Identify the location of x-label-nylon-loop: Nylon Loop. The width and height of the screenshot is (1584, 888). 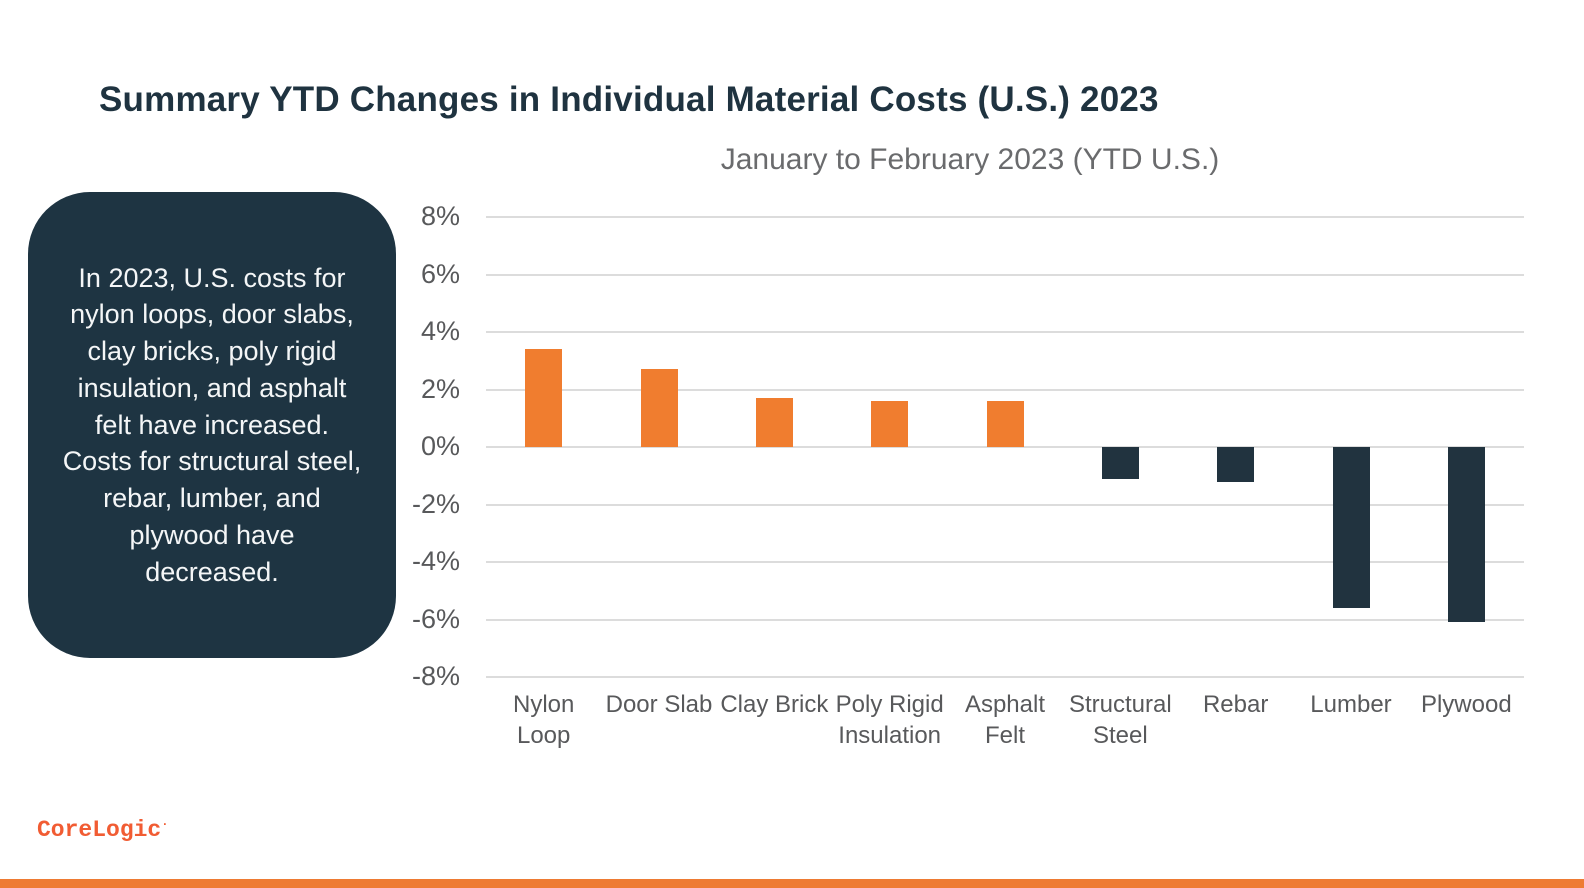
(543, 720).